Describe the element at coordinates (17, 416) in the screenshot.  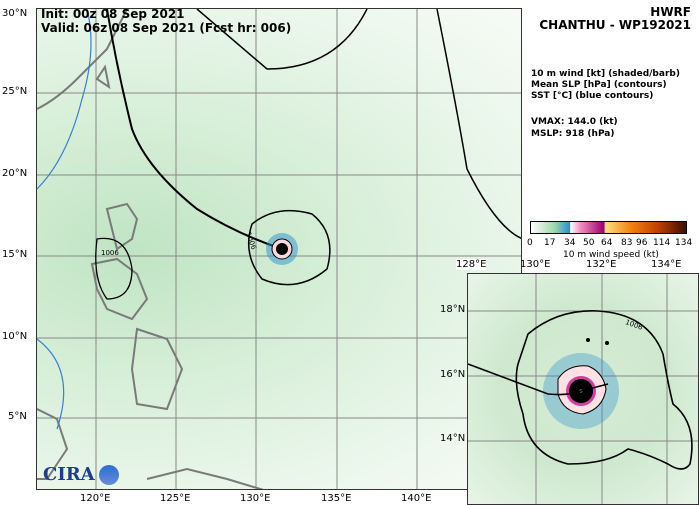
I see `lat-label: 5°N` at that location.